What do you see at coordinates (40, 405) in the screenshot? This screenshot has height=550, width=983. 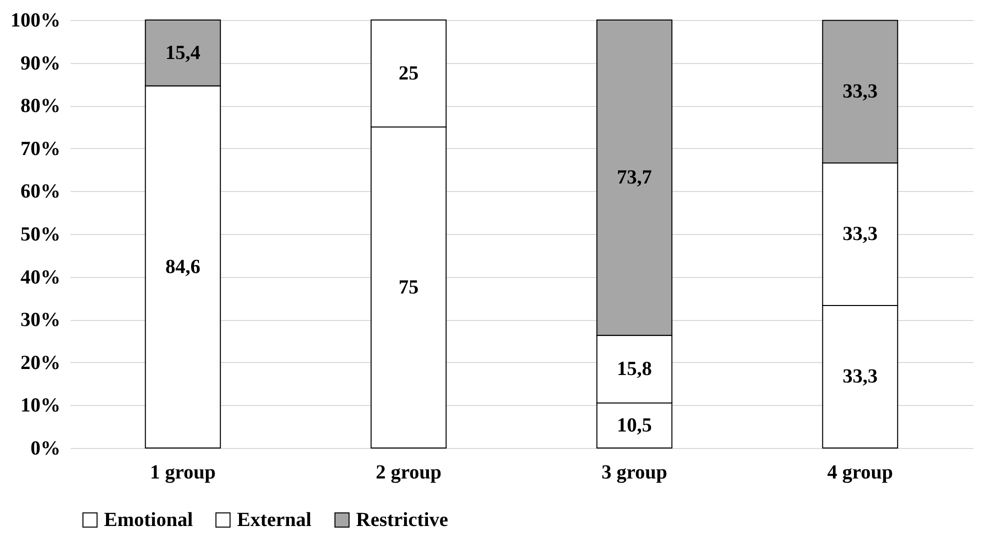 I see `y-tick-label: 10%` at bounding box center [40, 405].